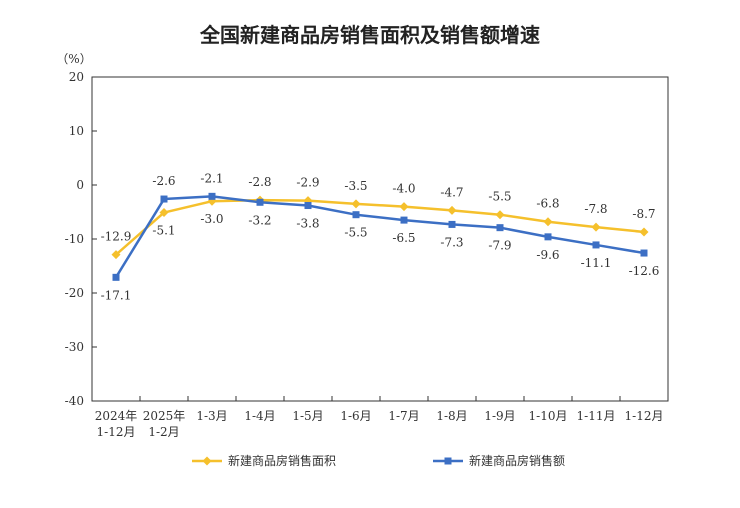  What do you see at coordinates (259, 182) in the screenshot?
I see `data-label: -2.8` at bounding box center [259, 182].